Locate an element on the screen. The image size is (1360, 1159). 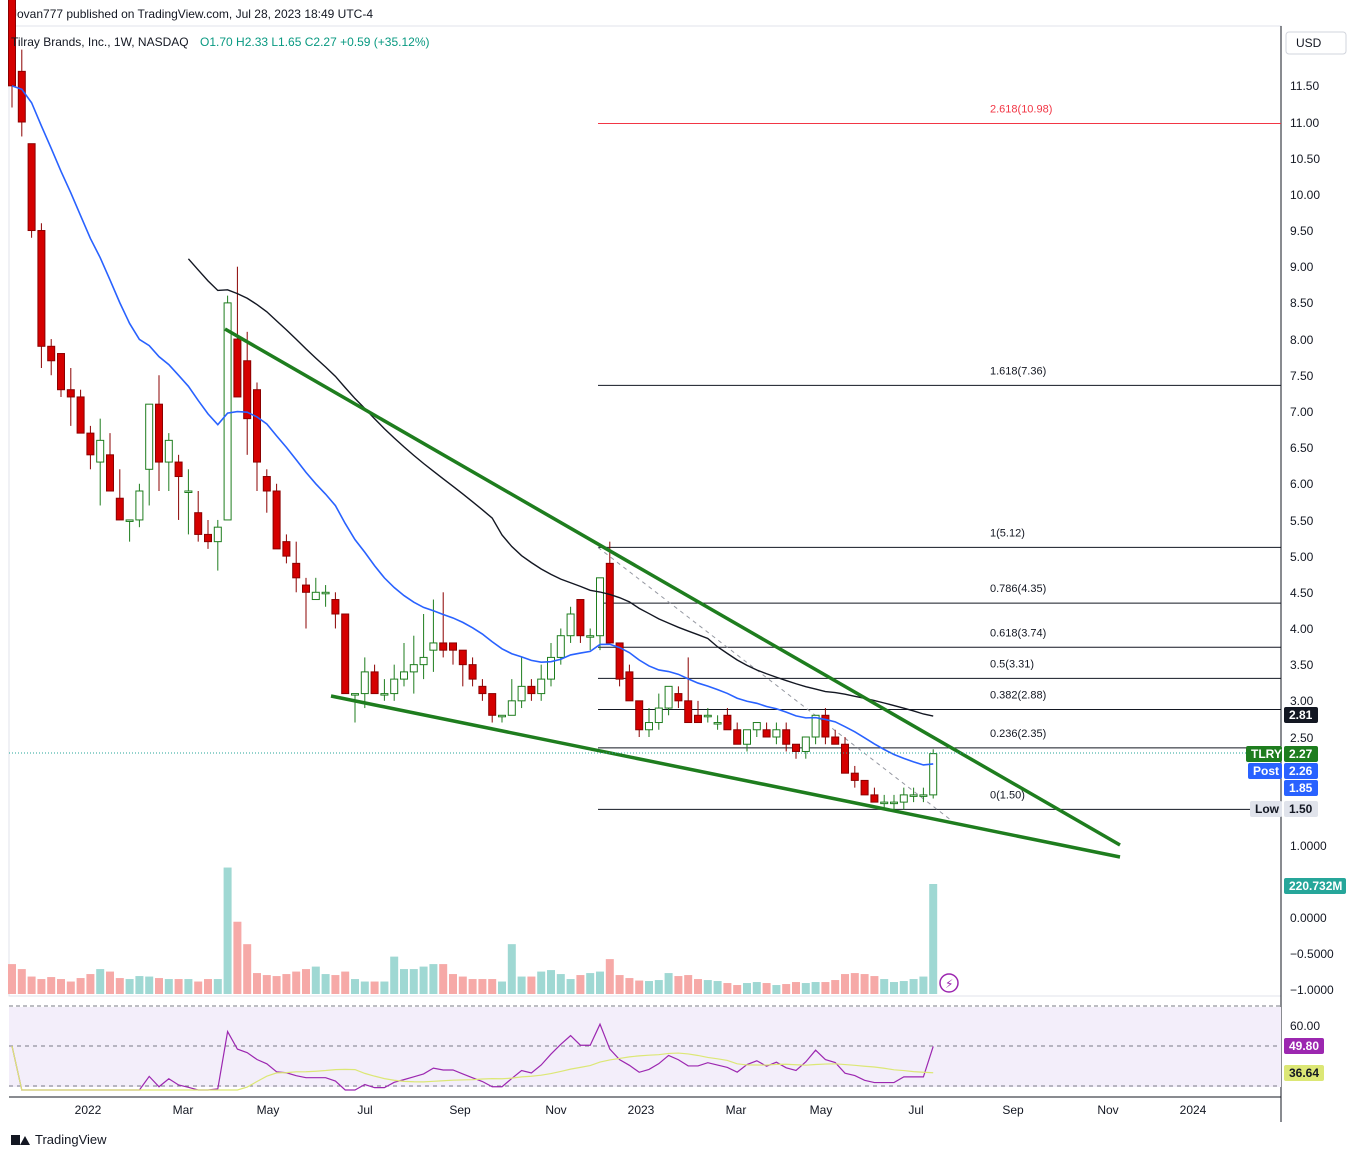
sma-tag: 2.81 is located at coordinates (1301, 715).